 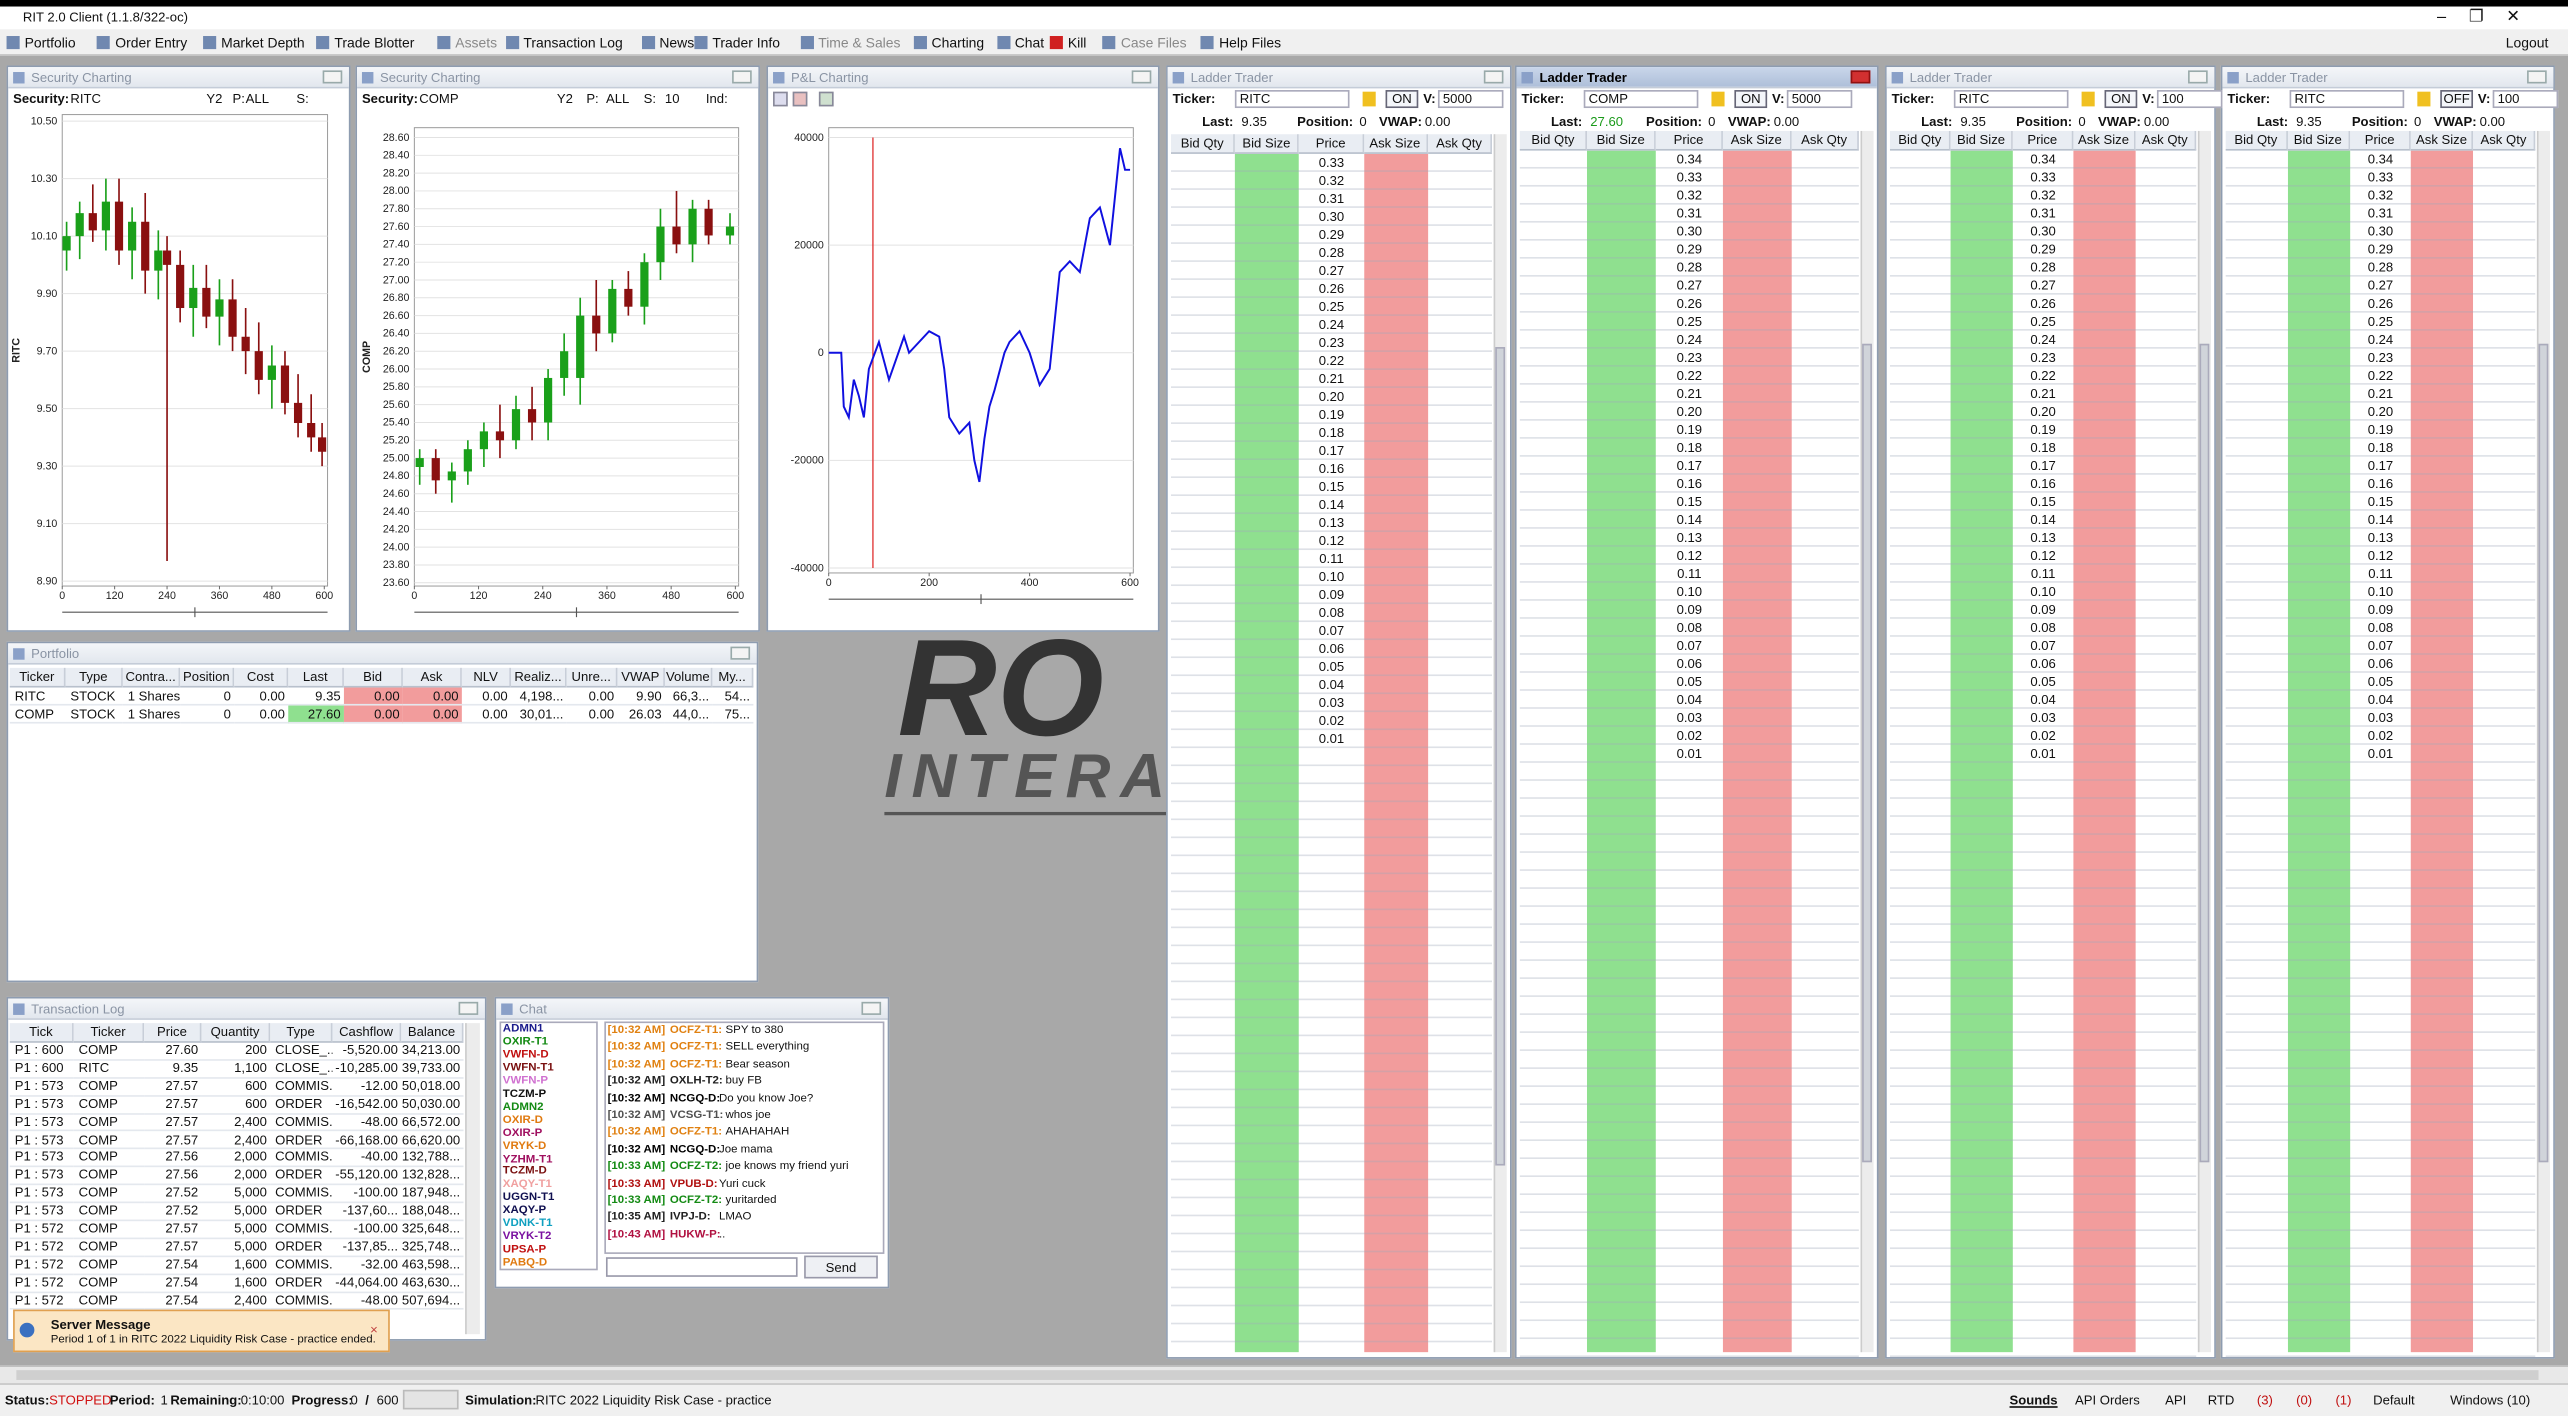 I want to click on menu-item: Trader Info, so click(x=746, y=42).